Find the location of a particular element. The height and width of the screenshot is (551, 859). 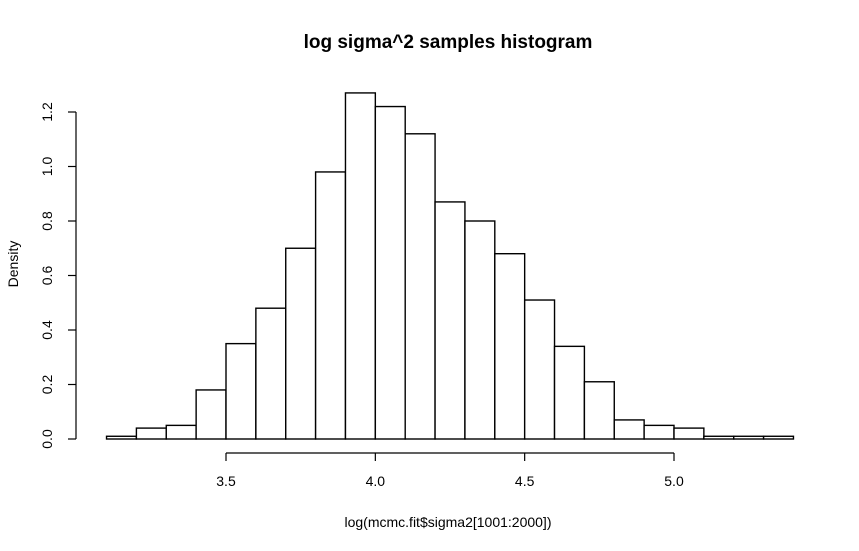

y-tick-label: 0.0 is located at coordinates (47, 439).